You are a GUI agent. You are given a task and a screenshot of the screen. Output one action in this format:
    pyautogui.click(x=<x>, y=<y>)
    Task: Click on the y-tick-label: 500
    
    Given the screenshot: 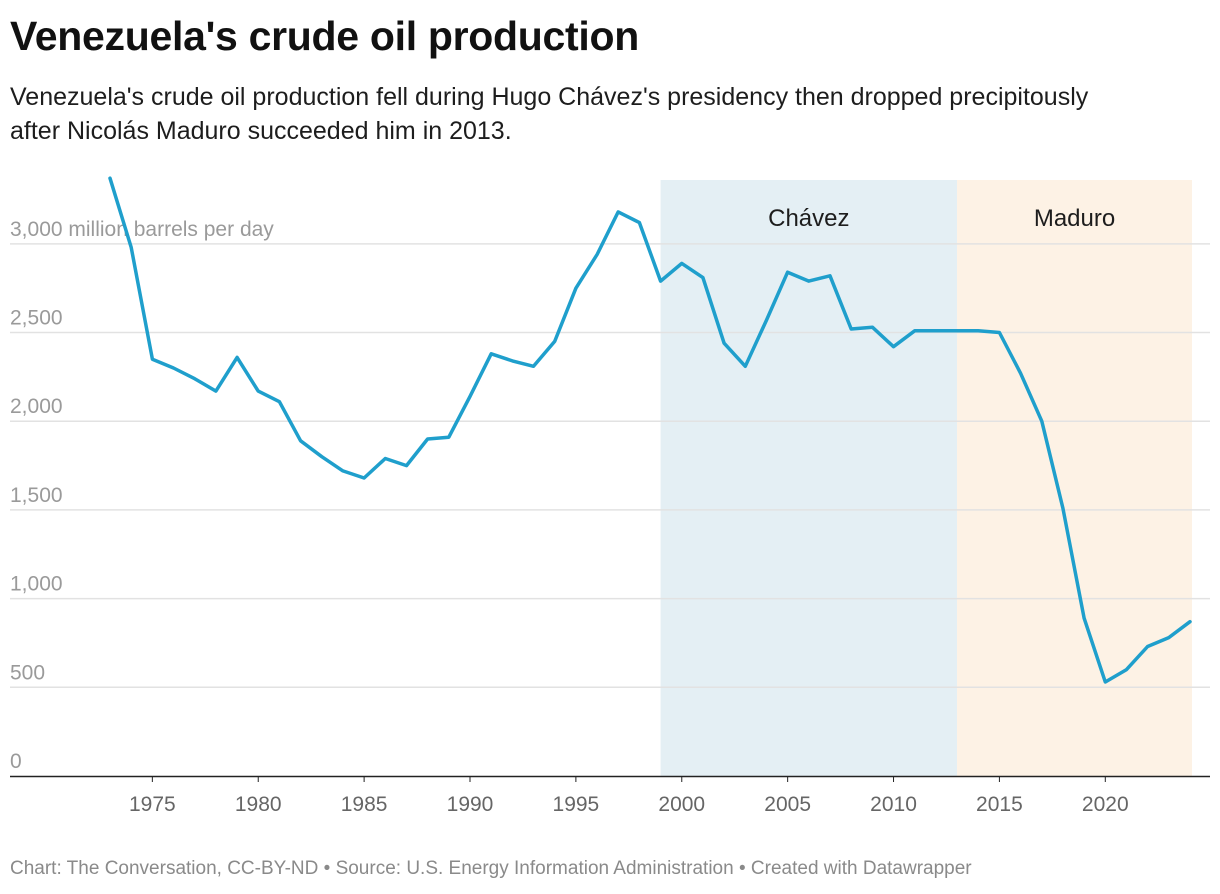 What is the action you would take?
    pyautogui.click(x=27, y=672)
    